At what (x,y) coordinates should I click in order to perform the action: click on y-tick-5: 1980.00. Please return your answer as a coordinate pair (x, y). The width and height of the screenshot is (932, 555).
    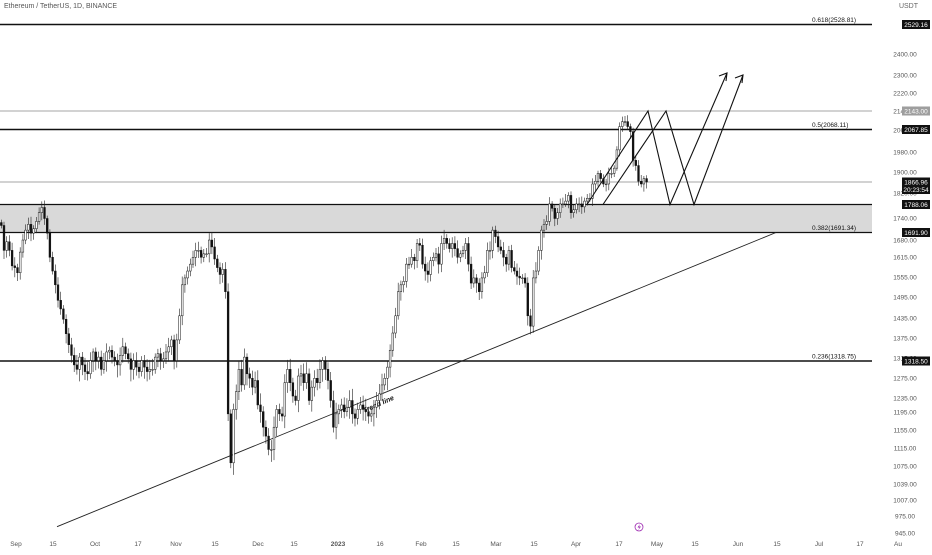
    Looking at the image, I should click on (905, 153).